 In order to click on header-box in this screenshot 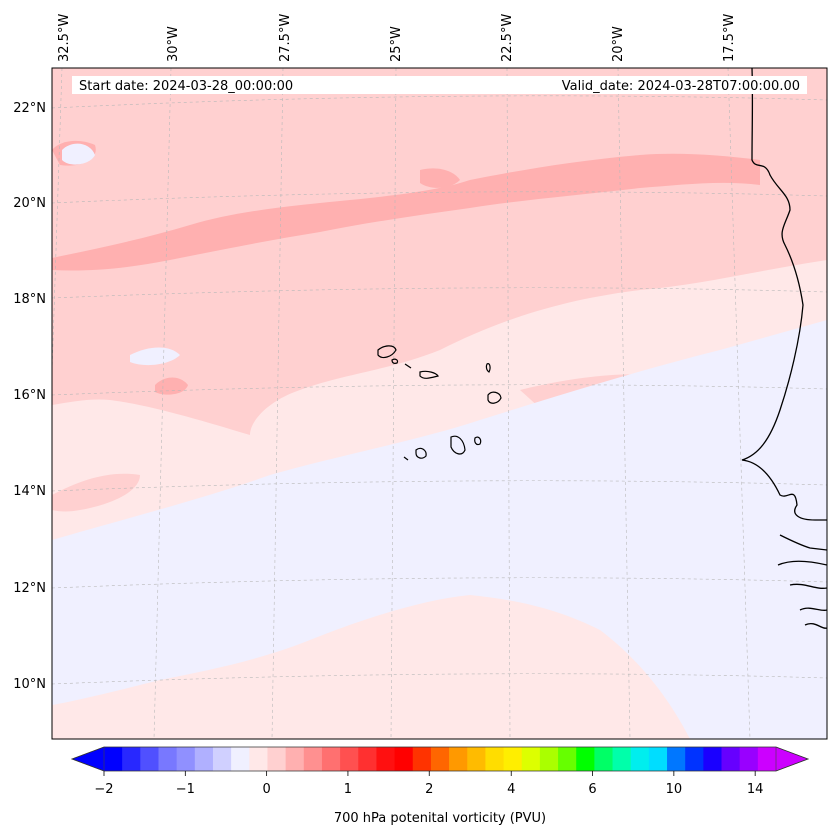, I will do `click(439, 85)`.